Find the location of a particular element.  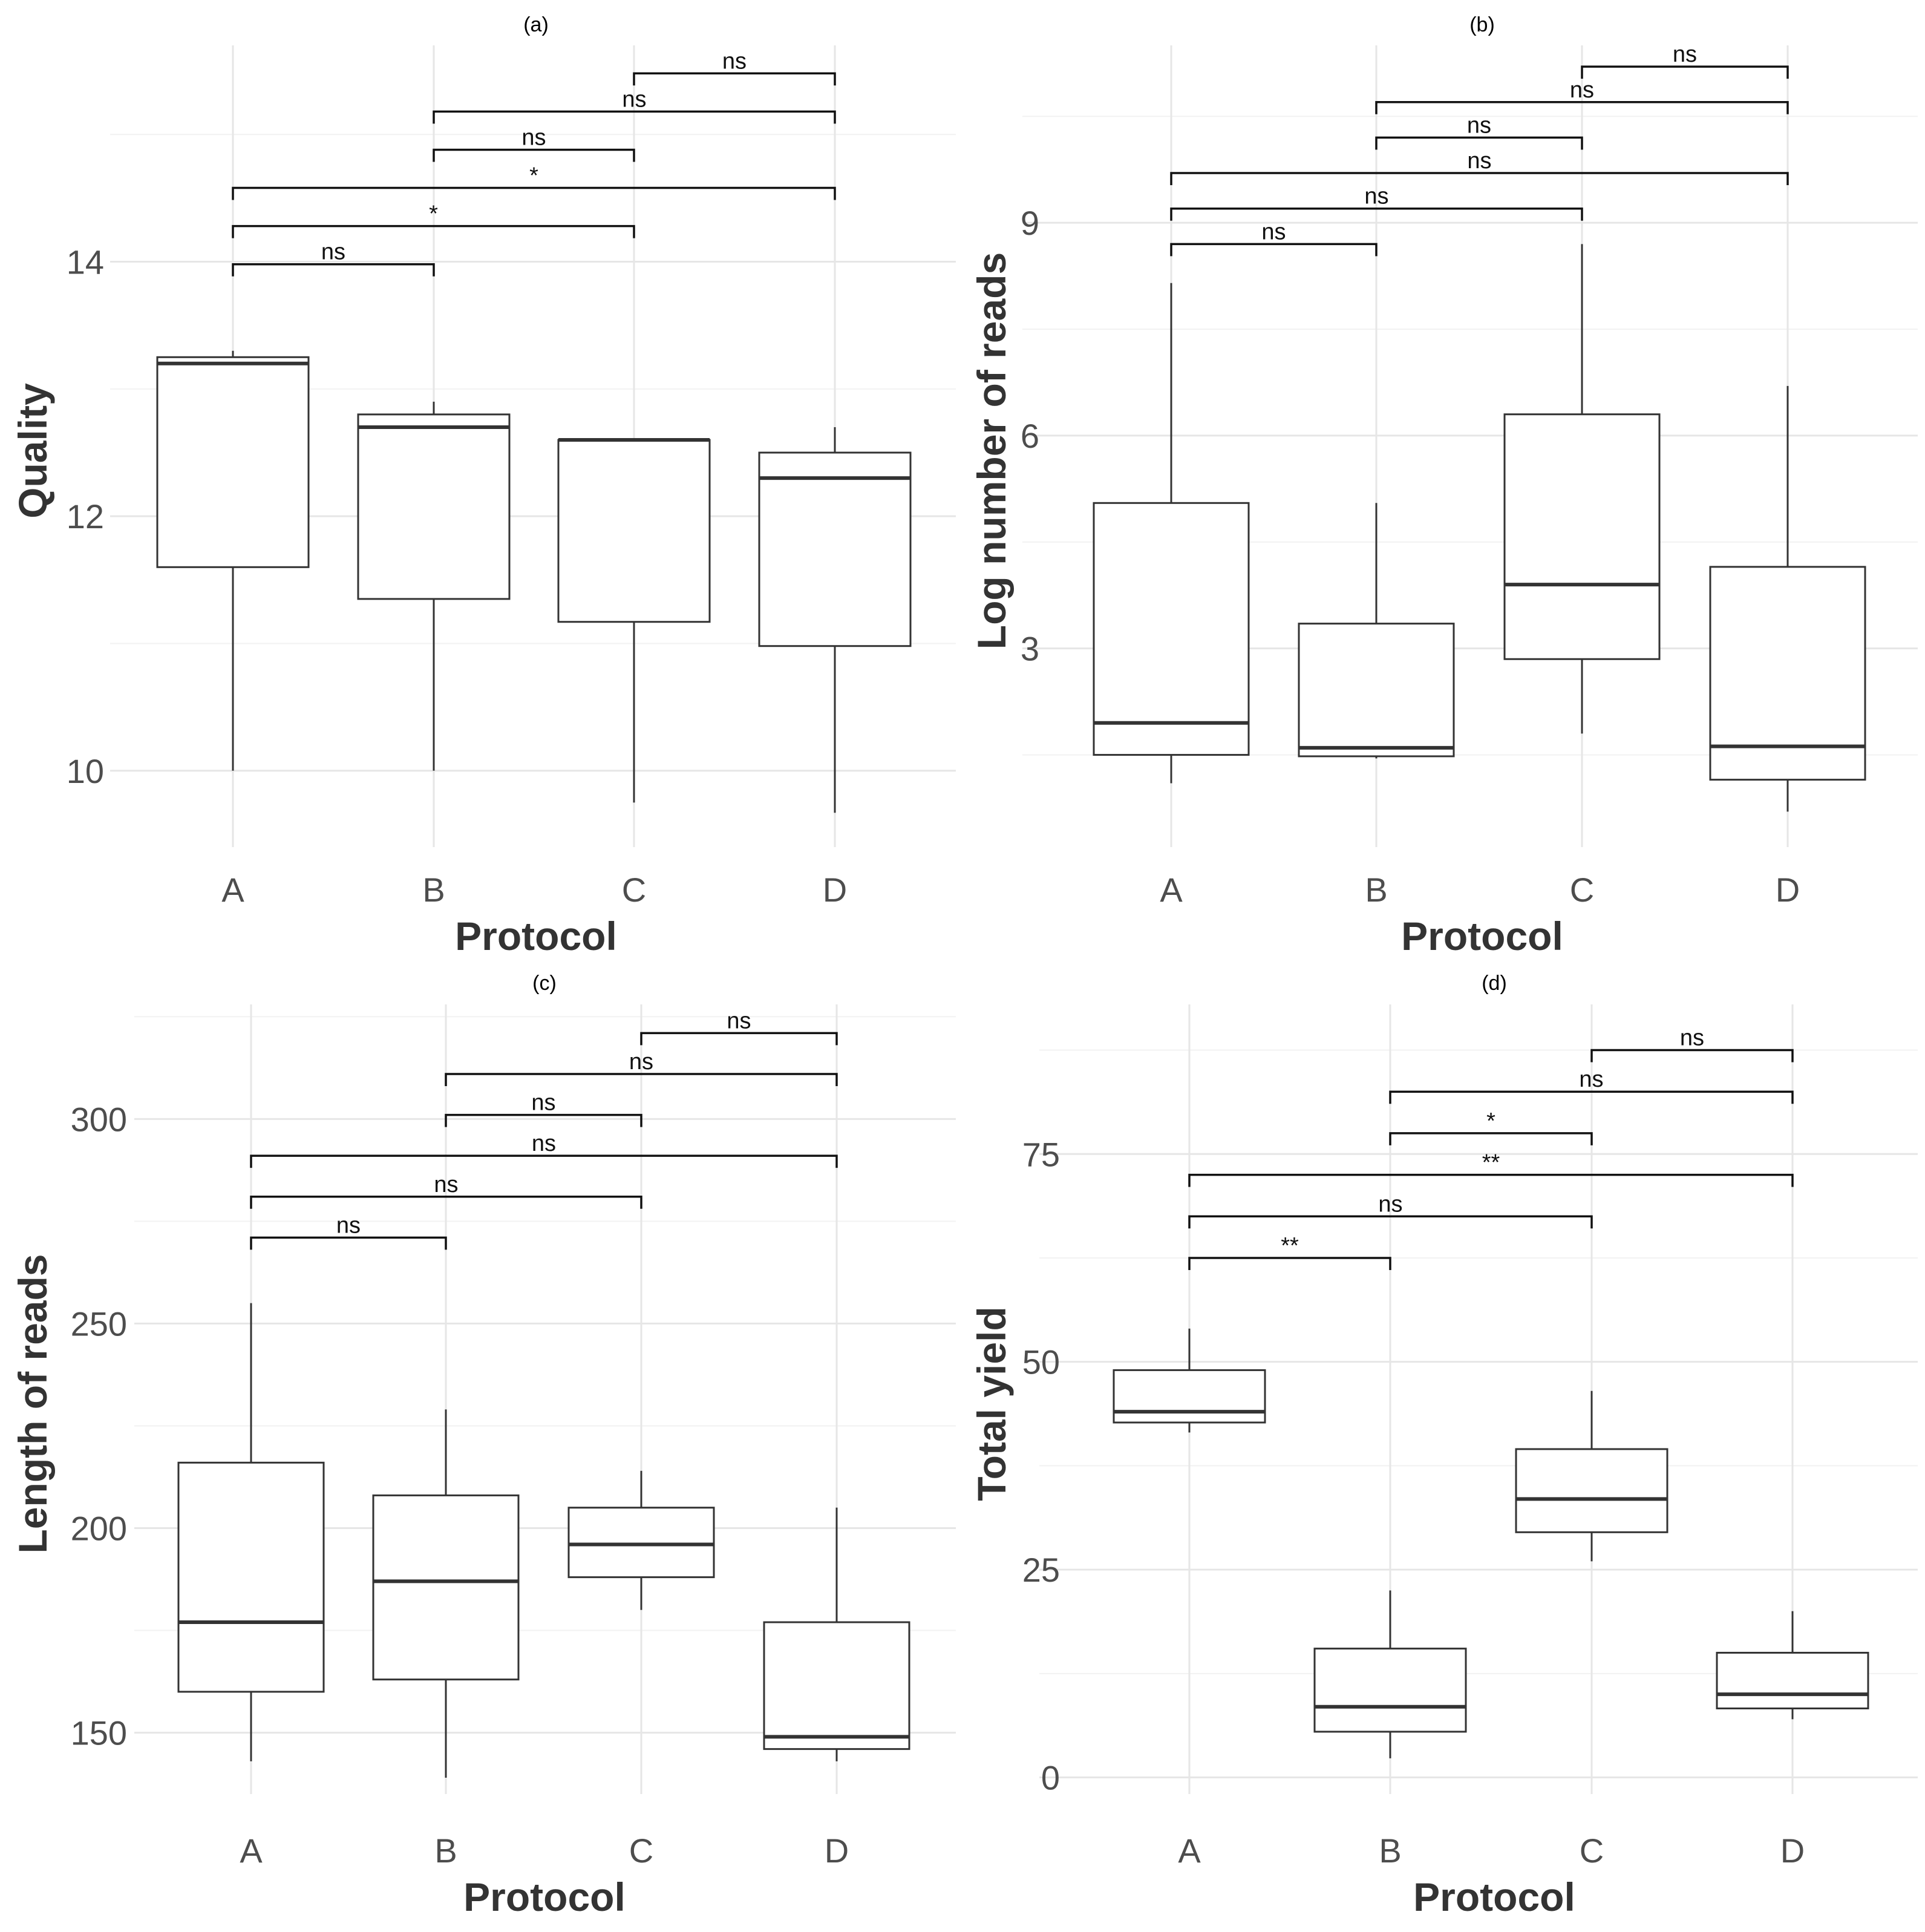

y-tick-label: 150 is located at coordinates (99, 1733).